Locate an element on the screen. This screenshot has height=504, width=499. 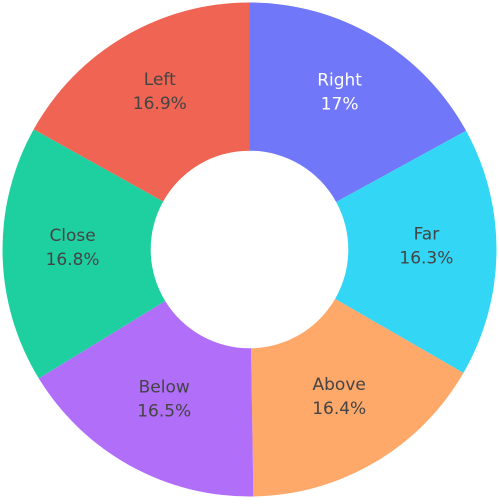
slice-percent-above: 16.4% is located at coordinates (339, 409).